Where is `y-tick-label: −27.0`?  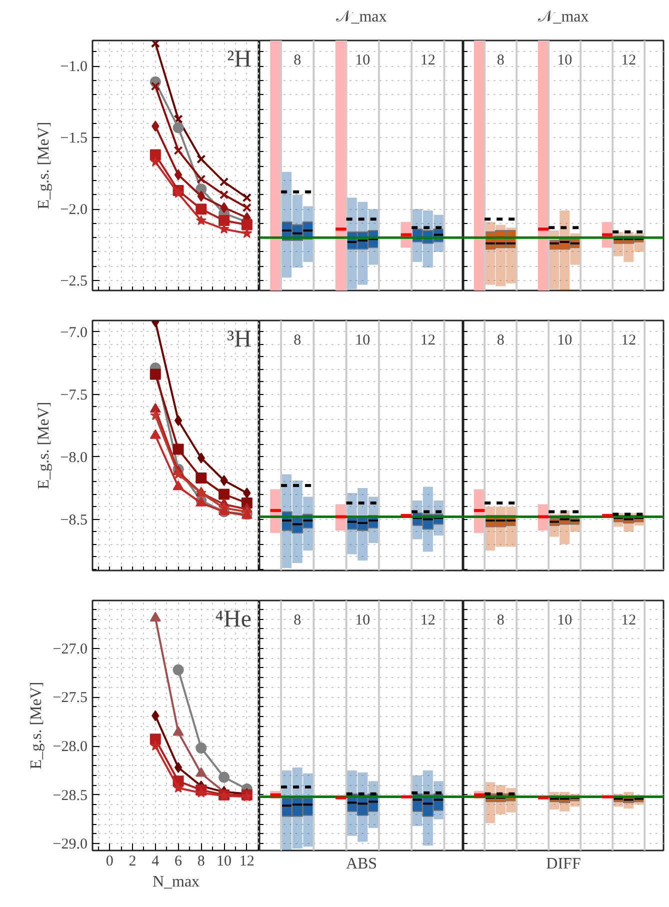
y-tick-label: −27.0 is located at coordinates (70, 649).